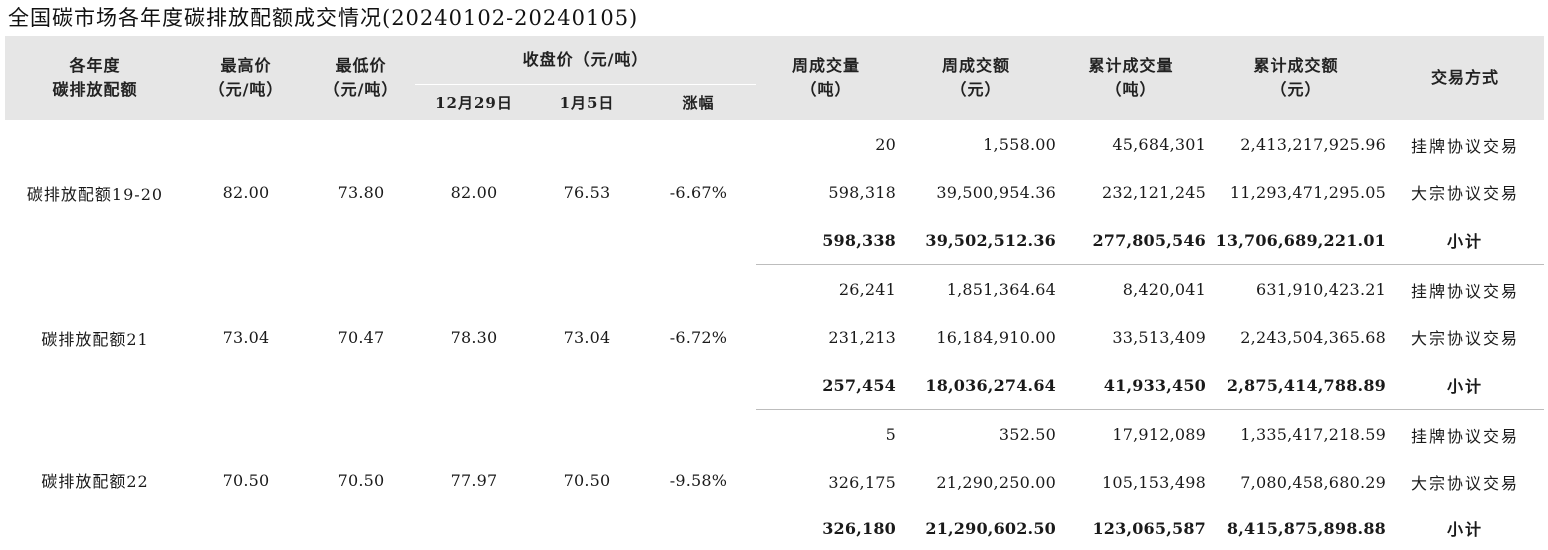  I want to click on cell-week-amount: 39,502,512.36, so click(976, 240).